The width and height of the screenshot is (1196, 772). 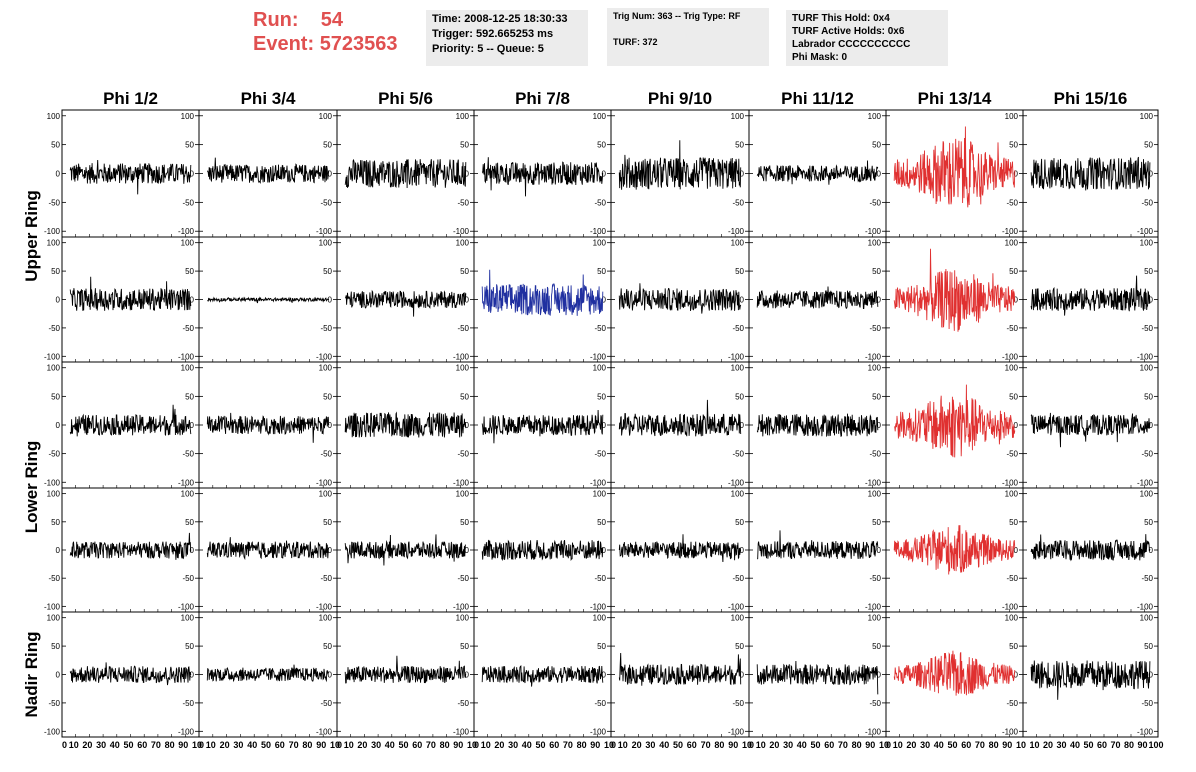 I want to click on x-tick-label: 40, so click(x=802, y=745).